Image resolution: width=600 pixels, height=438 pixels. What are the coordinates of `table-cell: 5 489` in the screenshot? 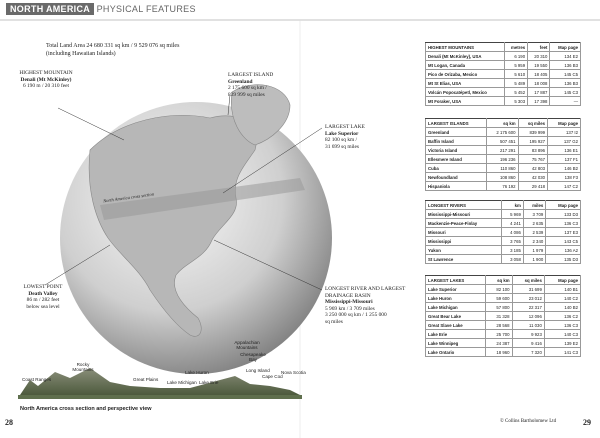 It's located at (516, 83).